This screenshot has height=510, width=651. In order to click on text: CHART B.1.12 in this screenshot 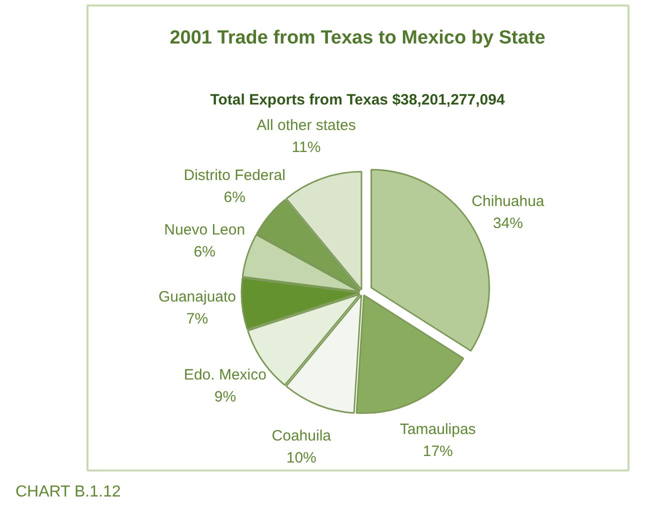, I will do `click(68, 492)`.